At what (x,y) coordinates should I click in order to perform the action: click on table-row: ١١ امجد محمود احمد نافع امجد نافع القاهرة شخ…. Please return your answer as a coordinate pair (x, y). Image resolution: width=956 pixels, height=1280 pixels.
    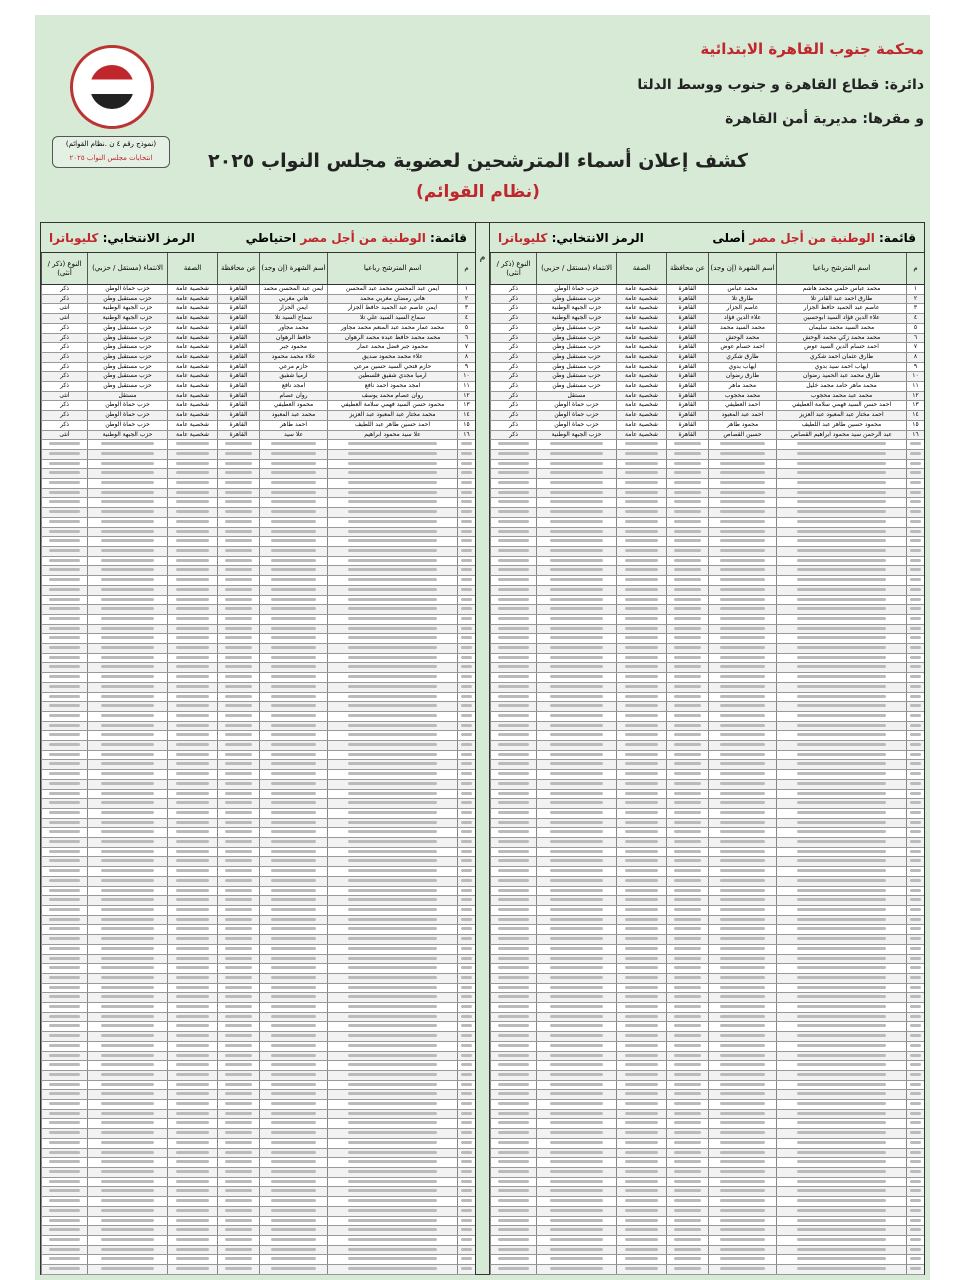
    Looking at the image, I should click on (258, 387).